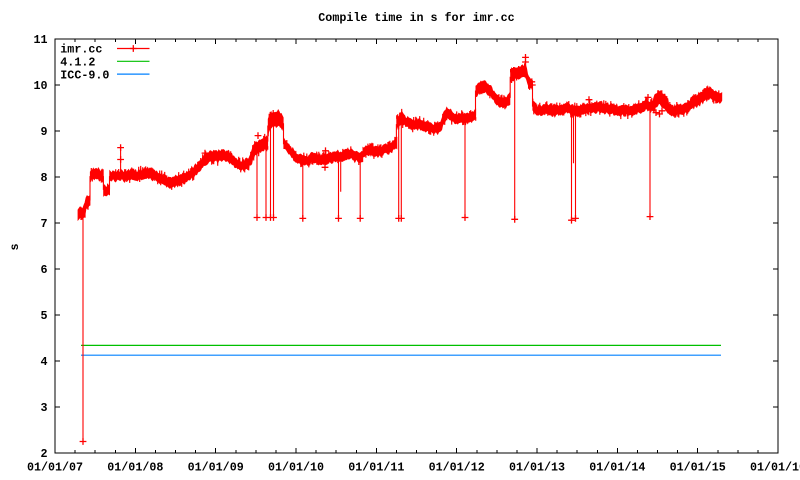 The height and width of the screenshot is (480, 800). What do you see at coordinates (43, 316) in the screenshot?
I see `svg-text: 5` at bounding box center [43, 316].